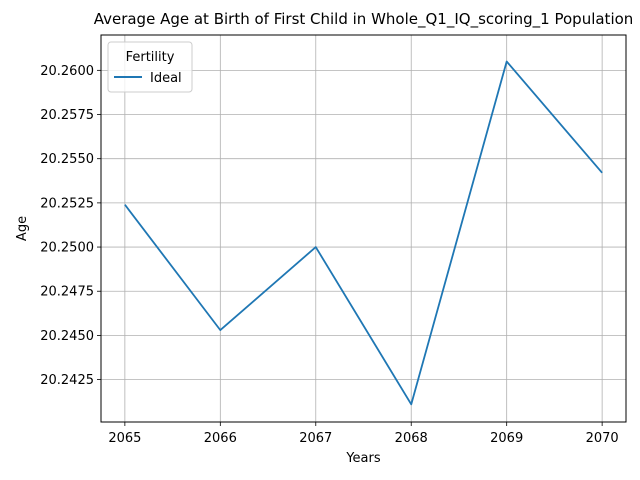 Image resolution: width=640 pixels, height=480 pixels. What do you see at coordinates (67, 159) in the screenshot?
I see `y-tick-label: 20.2550` at bounding box center [67, 159].